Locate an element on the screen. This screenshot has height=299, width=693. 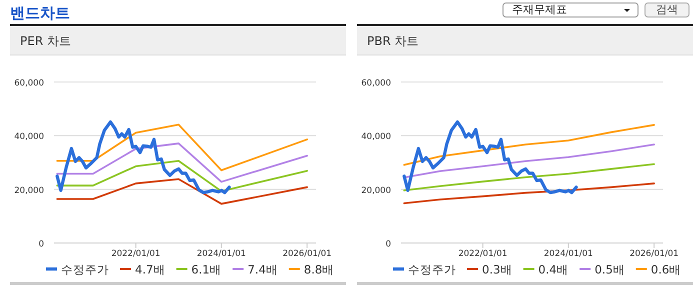
legend-label: 0.5배 is located at coordinates (609, 269).